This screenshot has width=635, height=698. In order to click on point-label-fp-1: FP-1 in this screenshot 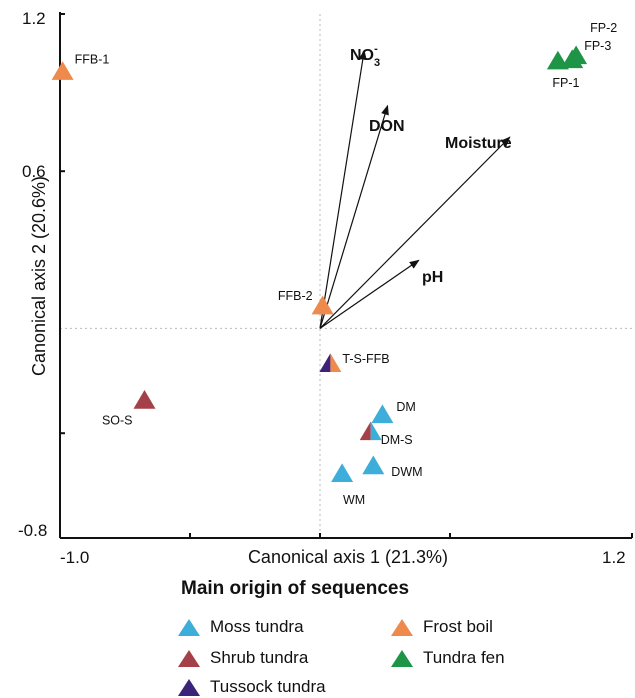, I will do `click(565, 83)`.